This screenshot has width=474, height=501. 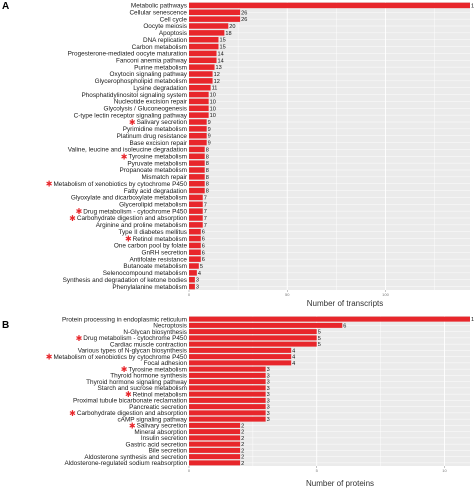 What do you see at coordinates (160, 432) in the screenshot?
I see `panel-b-category-label: Mineral absorption` at bounding box center [160, 432].